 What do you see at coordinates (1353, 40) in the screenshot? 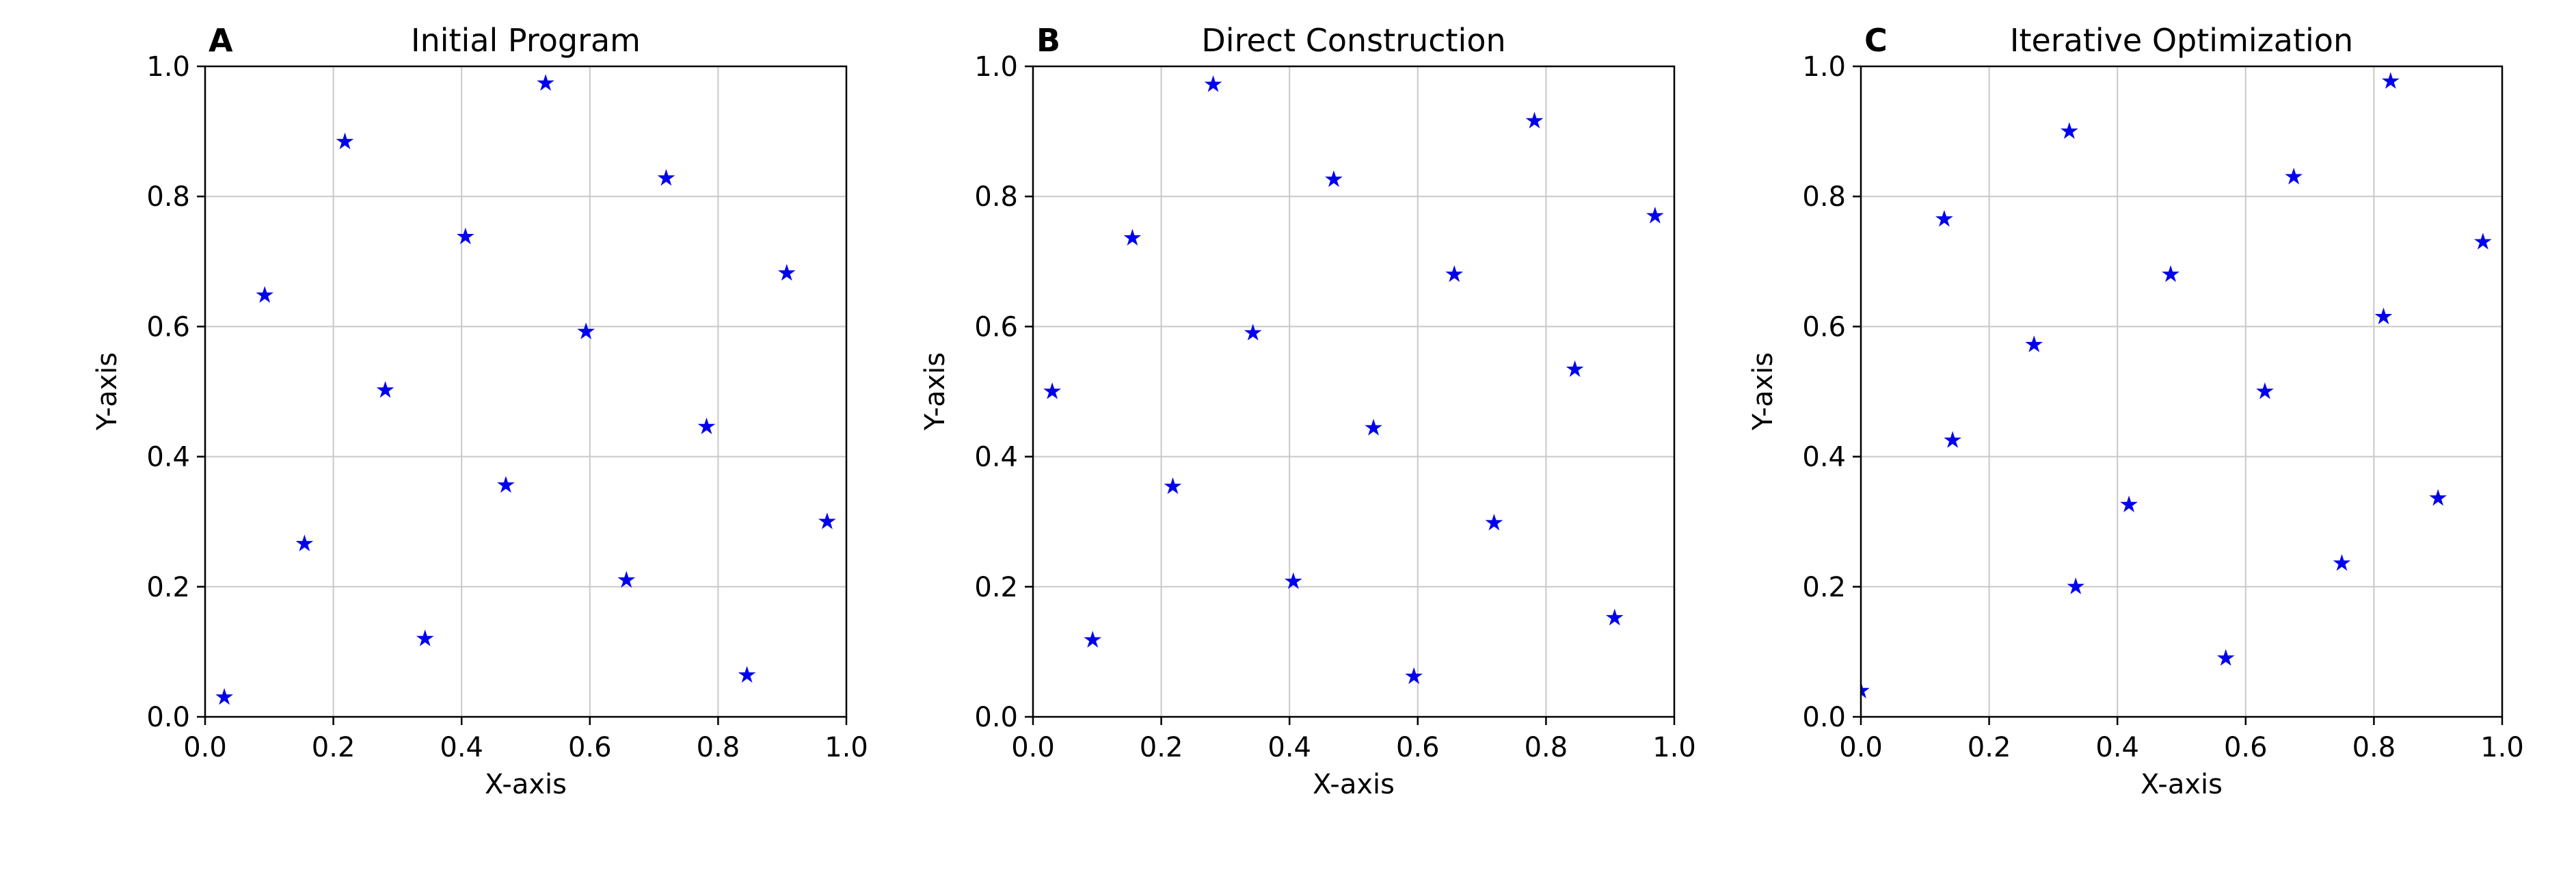
I see `panel-title-b: Direct Construction` at bounding box center [1353, 40].